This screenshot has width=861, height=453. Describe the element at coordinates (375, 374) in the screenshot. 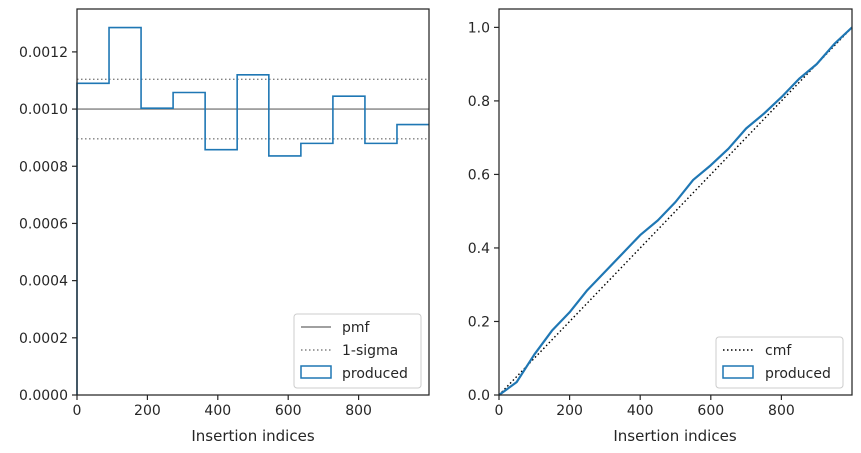

I see `legend-produced-label: produced` at that location.